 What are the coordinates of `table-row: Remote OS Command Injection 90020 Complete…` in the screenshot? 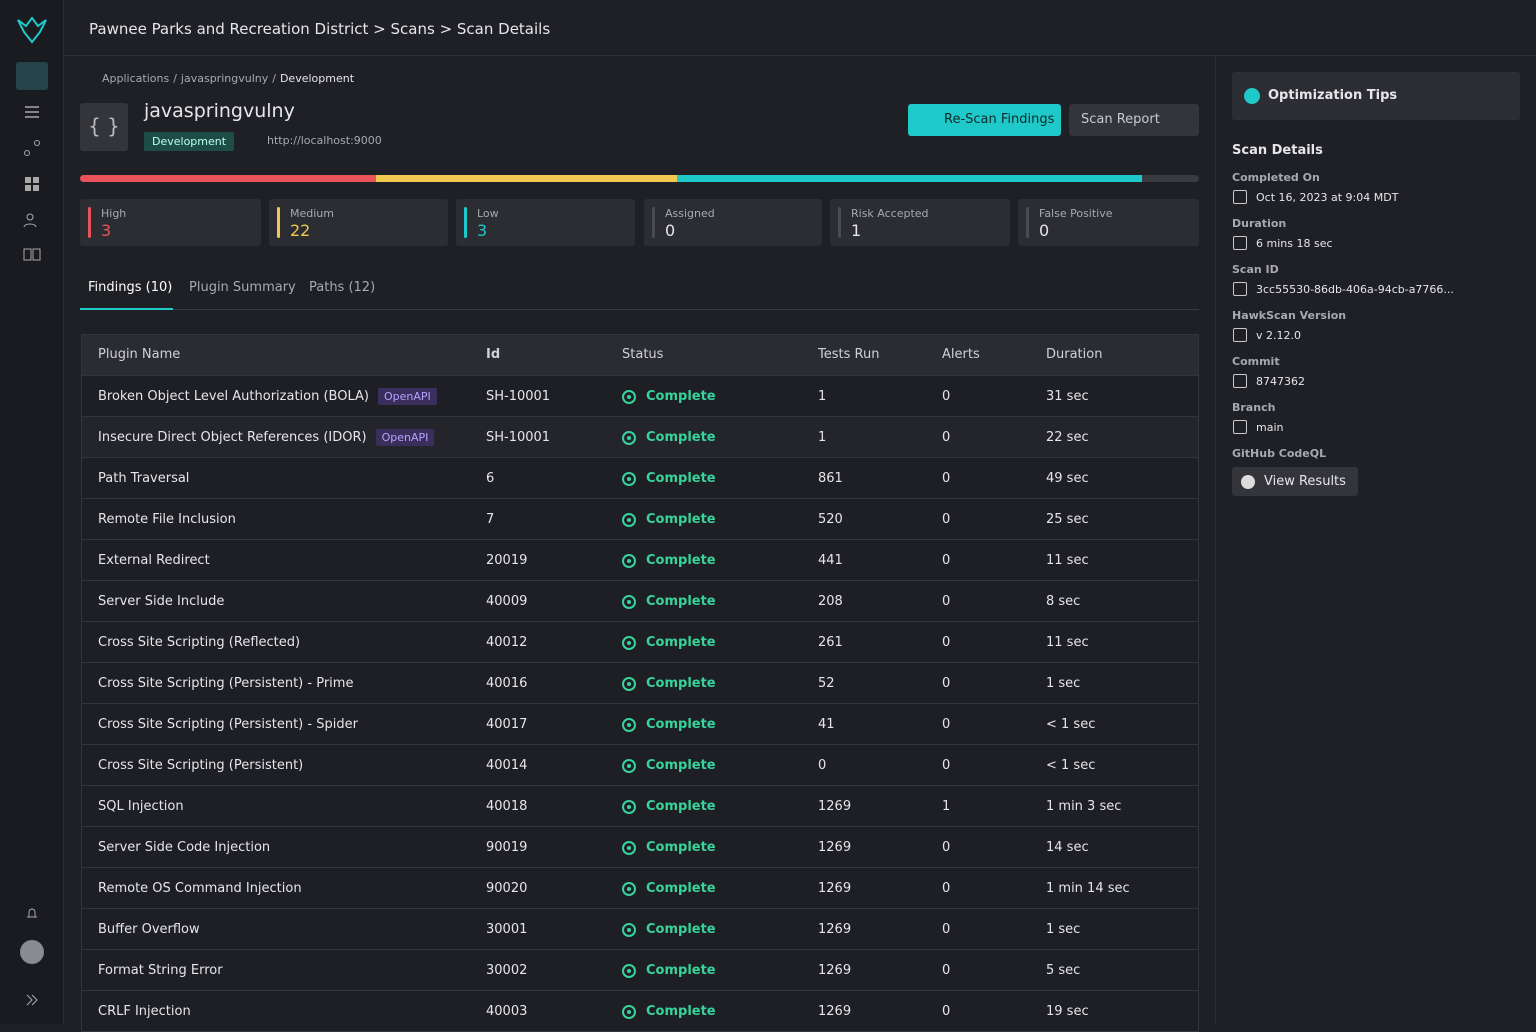 It's located at (640, 887).